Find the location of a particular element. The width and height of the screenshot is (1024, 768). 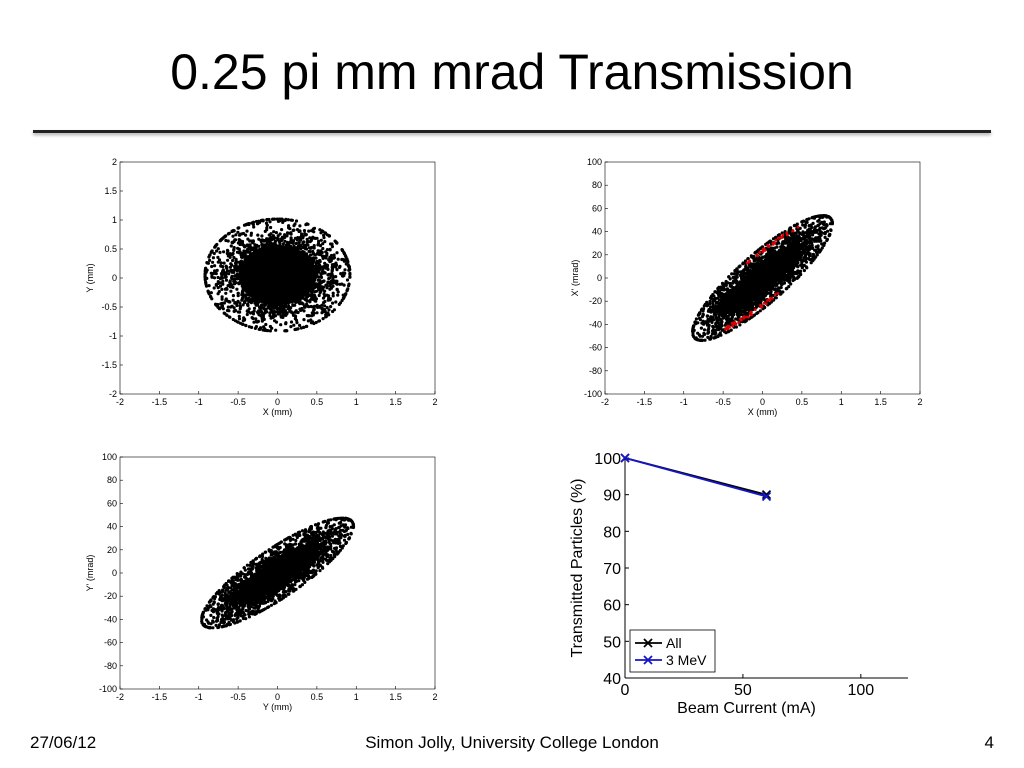

scatter-density-core is located at coordinates (277, 275).